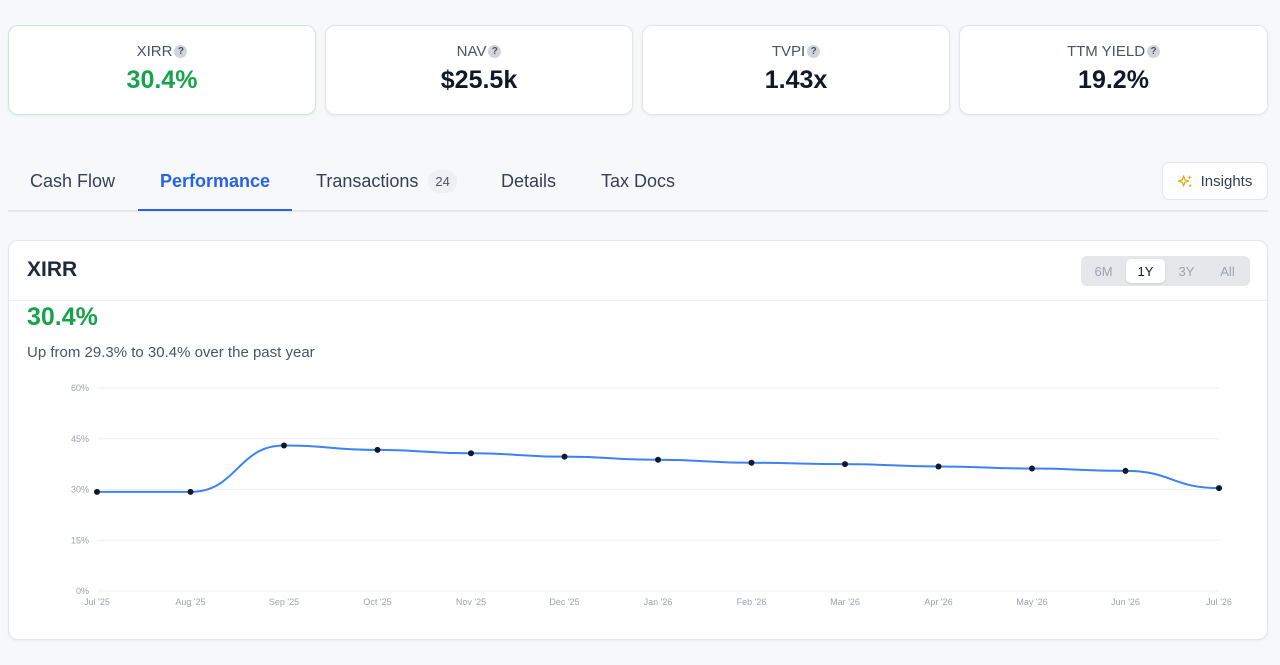 This screenshot has height=665, width=1280. Describe the element at coordinates (97, 602) in the screenshot. I see `x-tick-label: Jul '25` at that location.